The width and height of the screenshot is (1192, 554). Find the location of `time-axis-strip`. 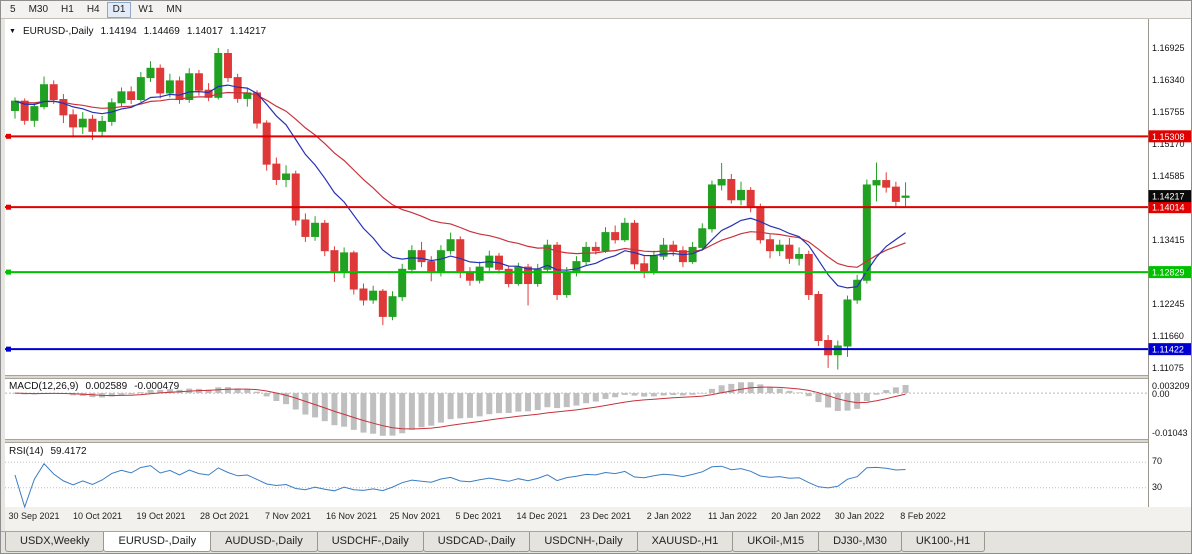

time-axis-strip is located at coordinates (598, 519).